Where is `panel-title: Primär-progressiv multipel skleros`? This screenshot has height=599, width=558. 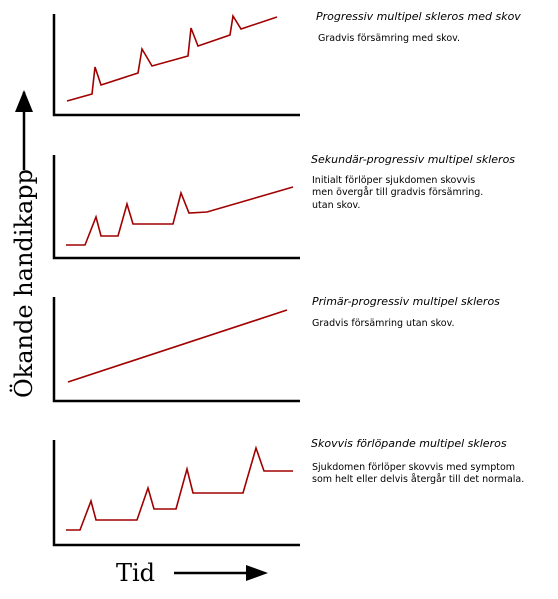
panel-title: Primär-progressiv multipel skleros is located at coordinates (406, 301).